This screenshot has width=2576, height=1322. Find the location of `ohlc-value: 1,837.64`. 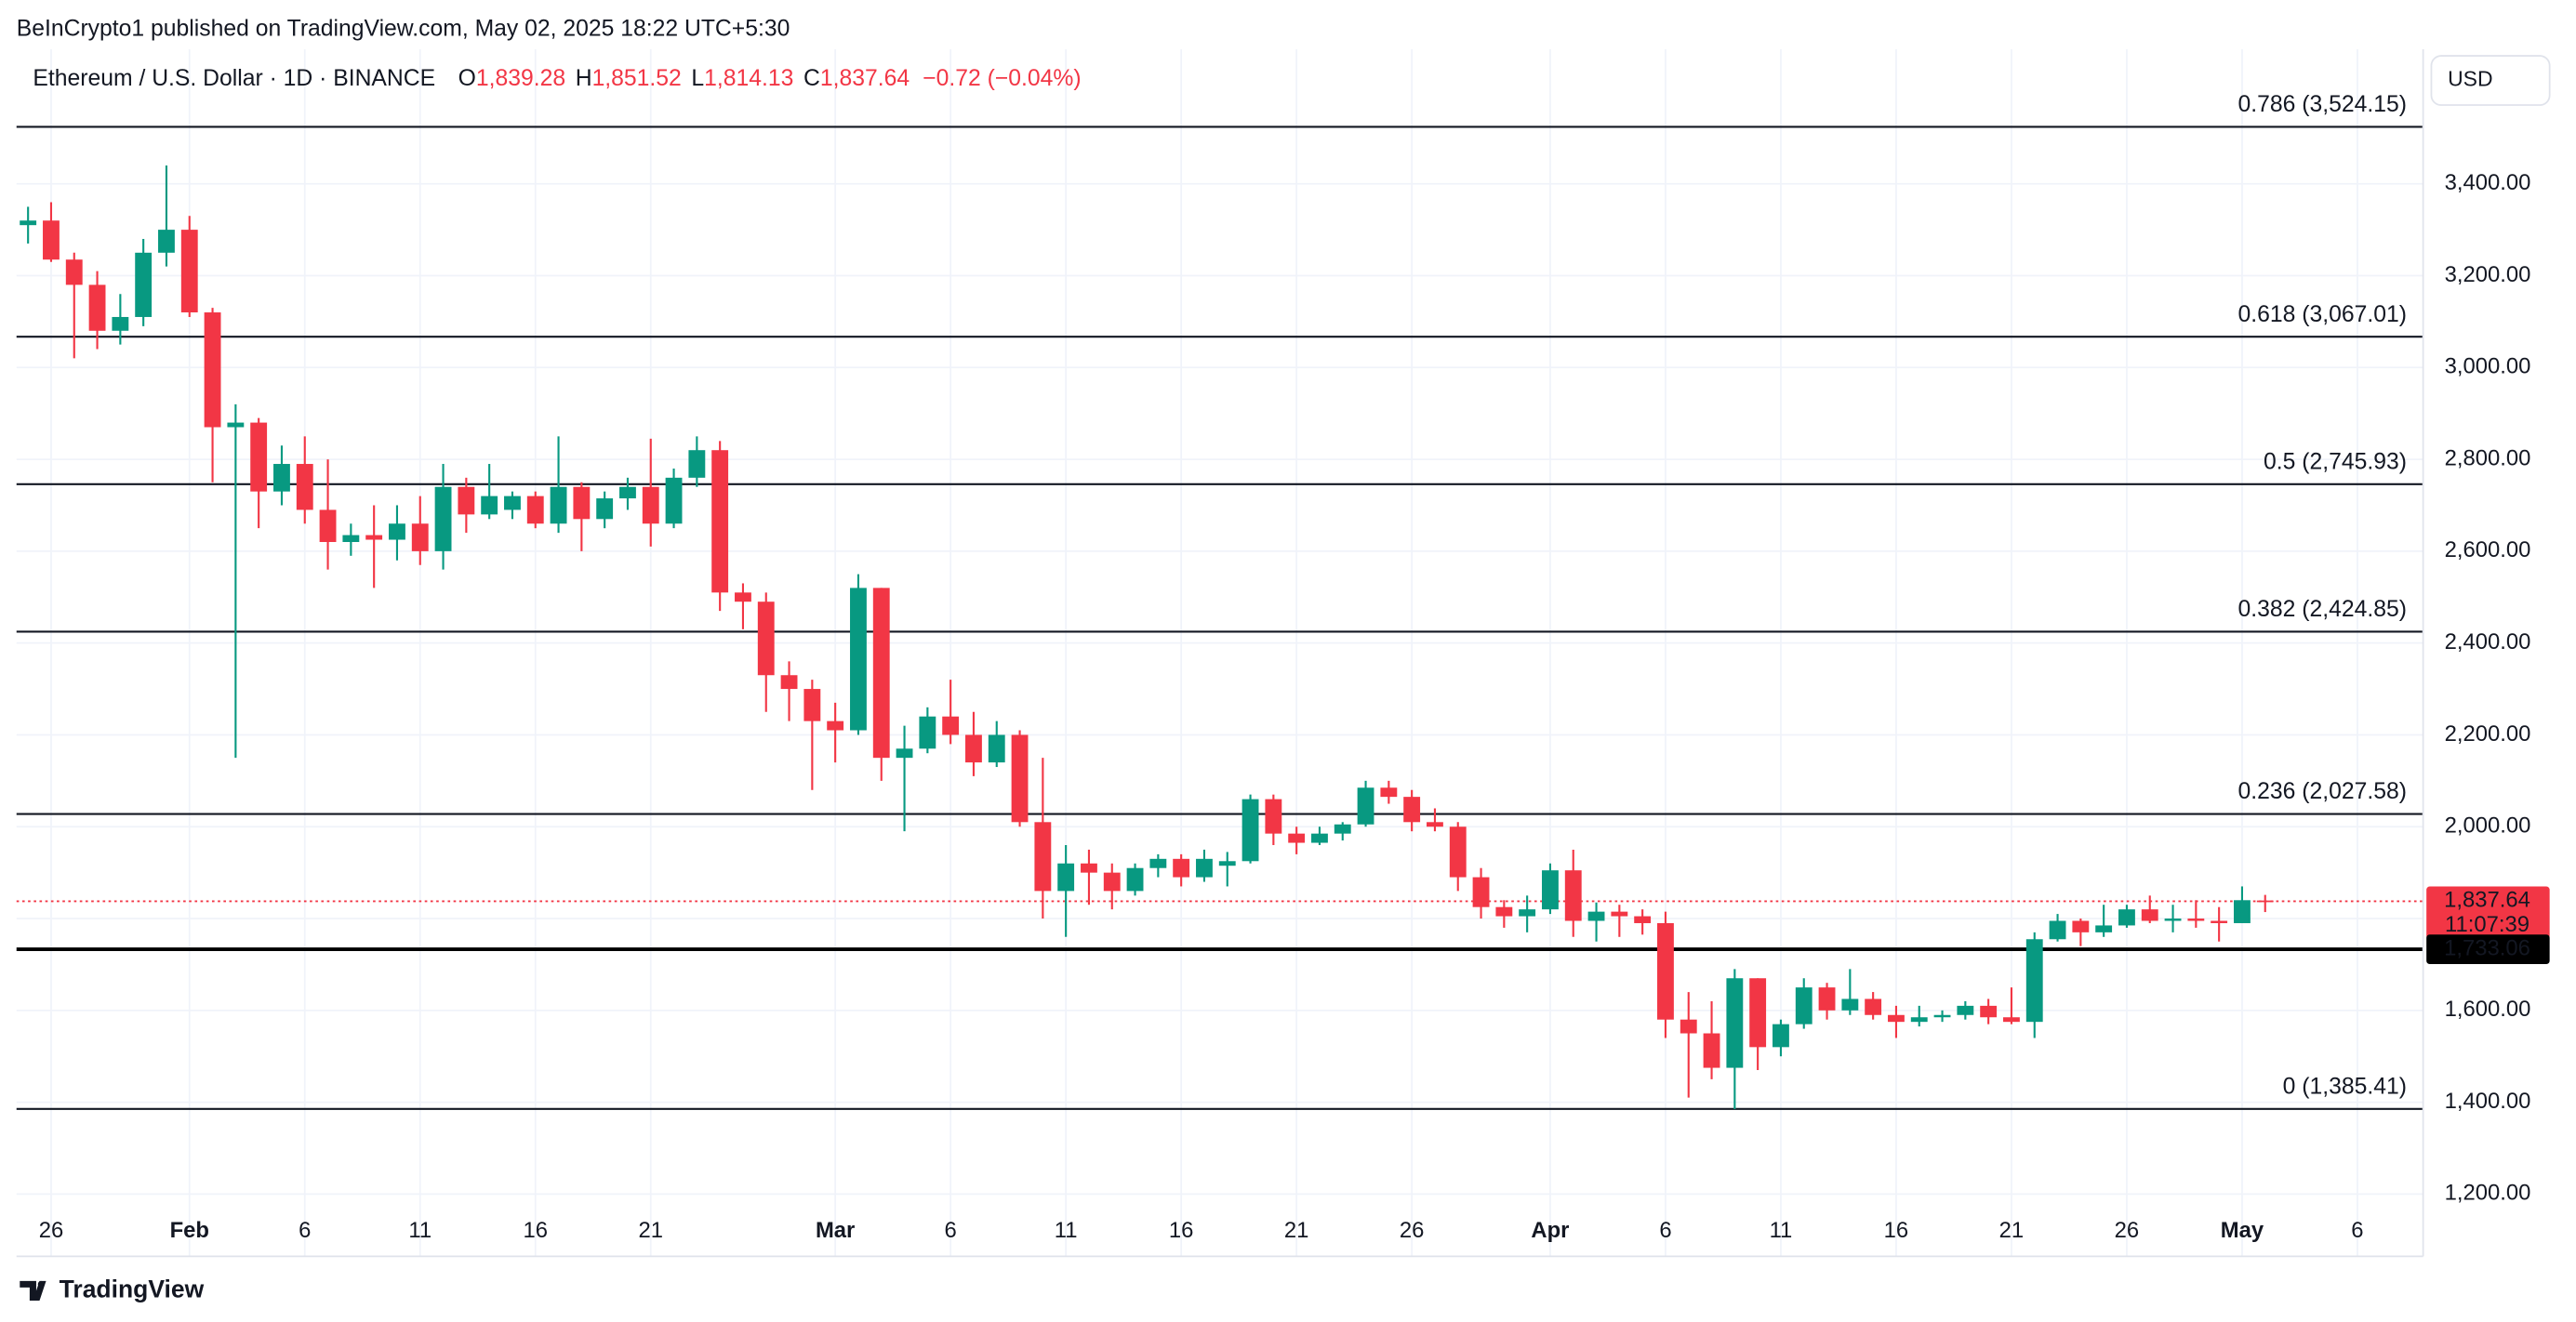

ohlc-value: 1,837.64 is located at coordinates (865, 77).